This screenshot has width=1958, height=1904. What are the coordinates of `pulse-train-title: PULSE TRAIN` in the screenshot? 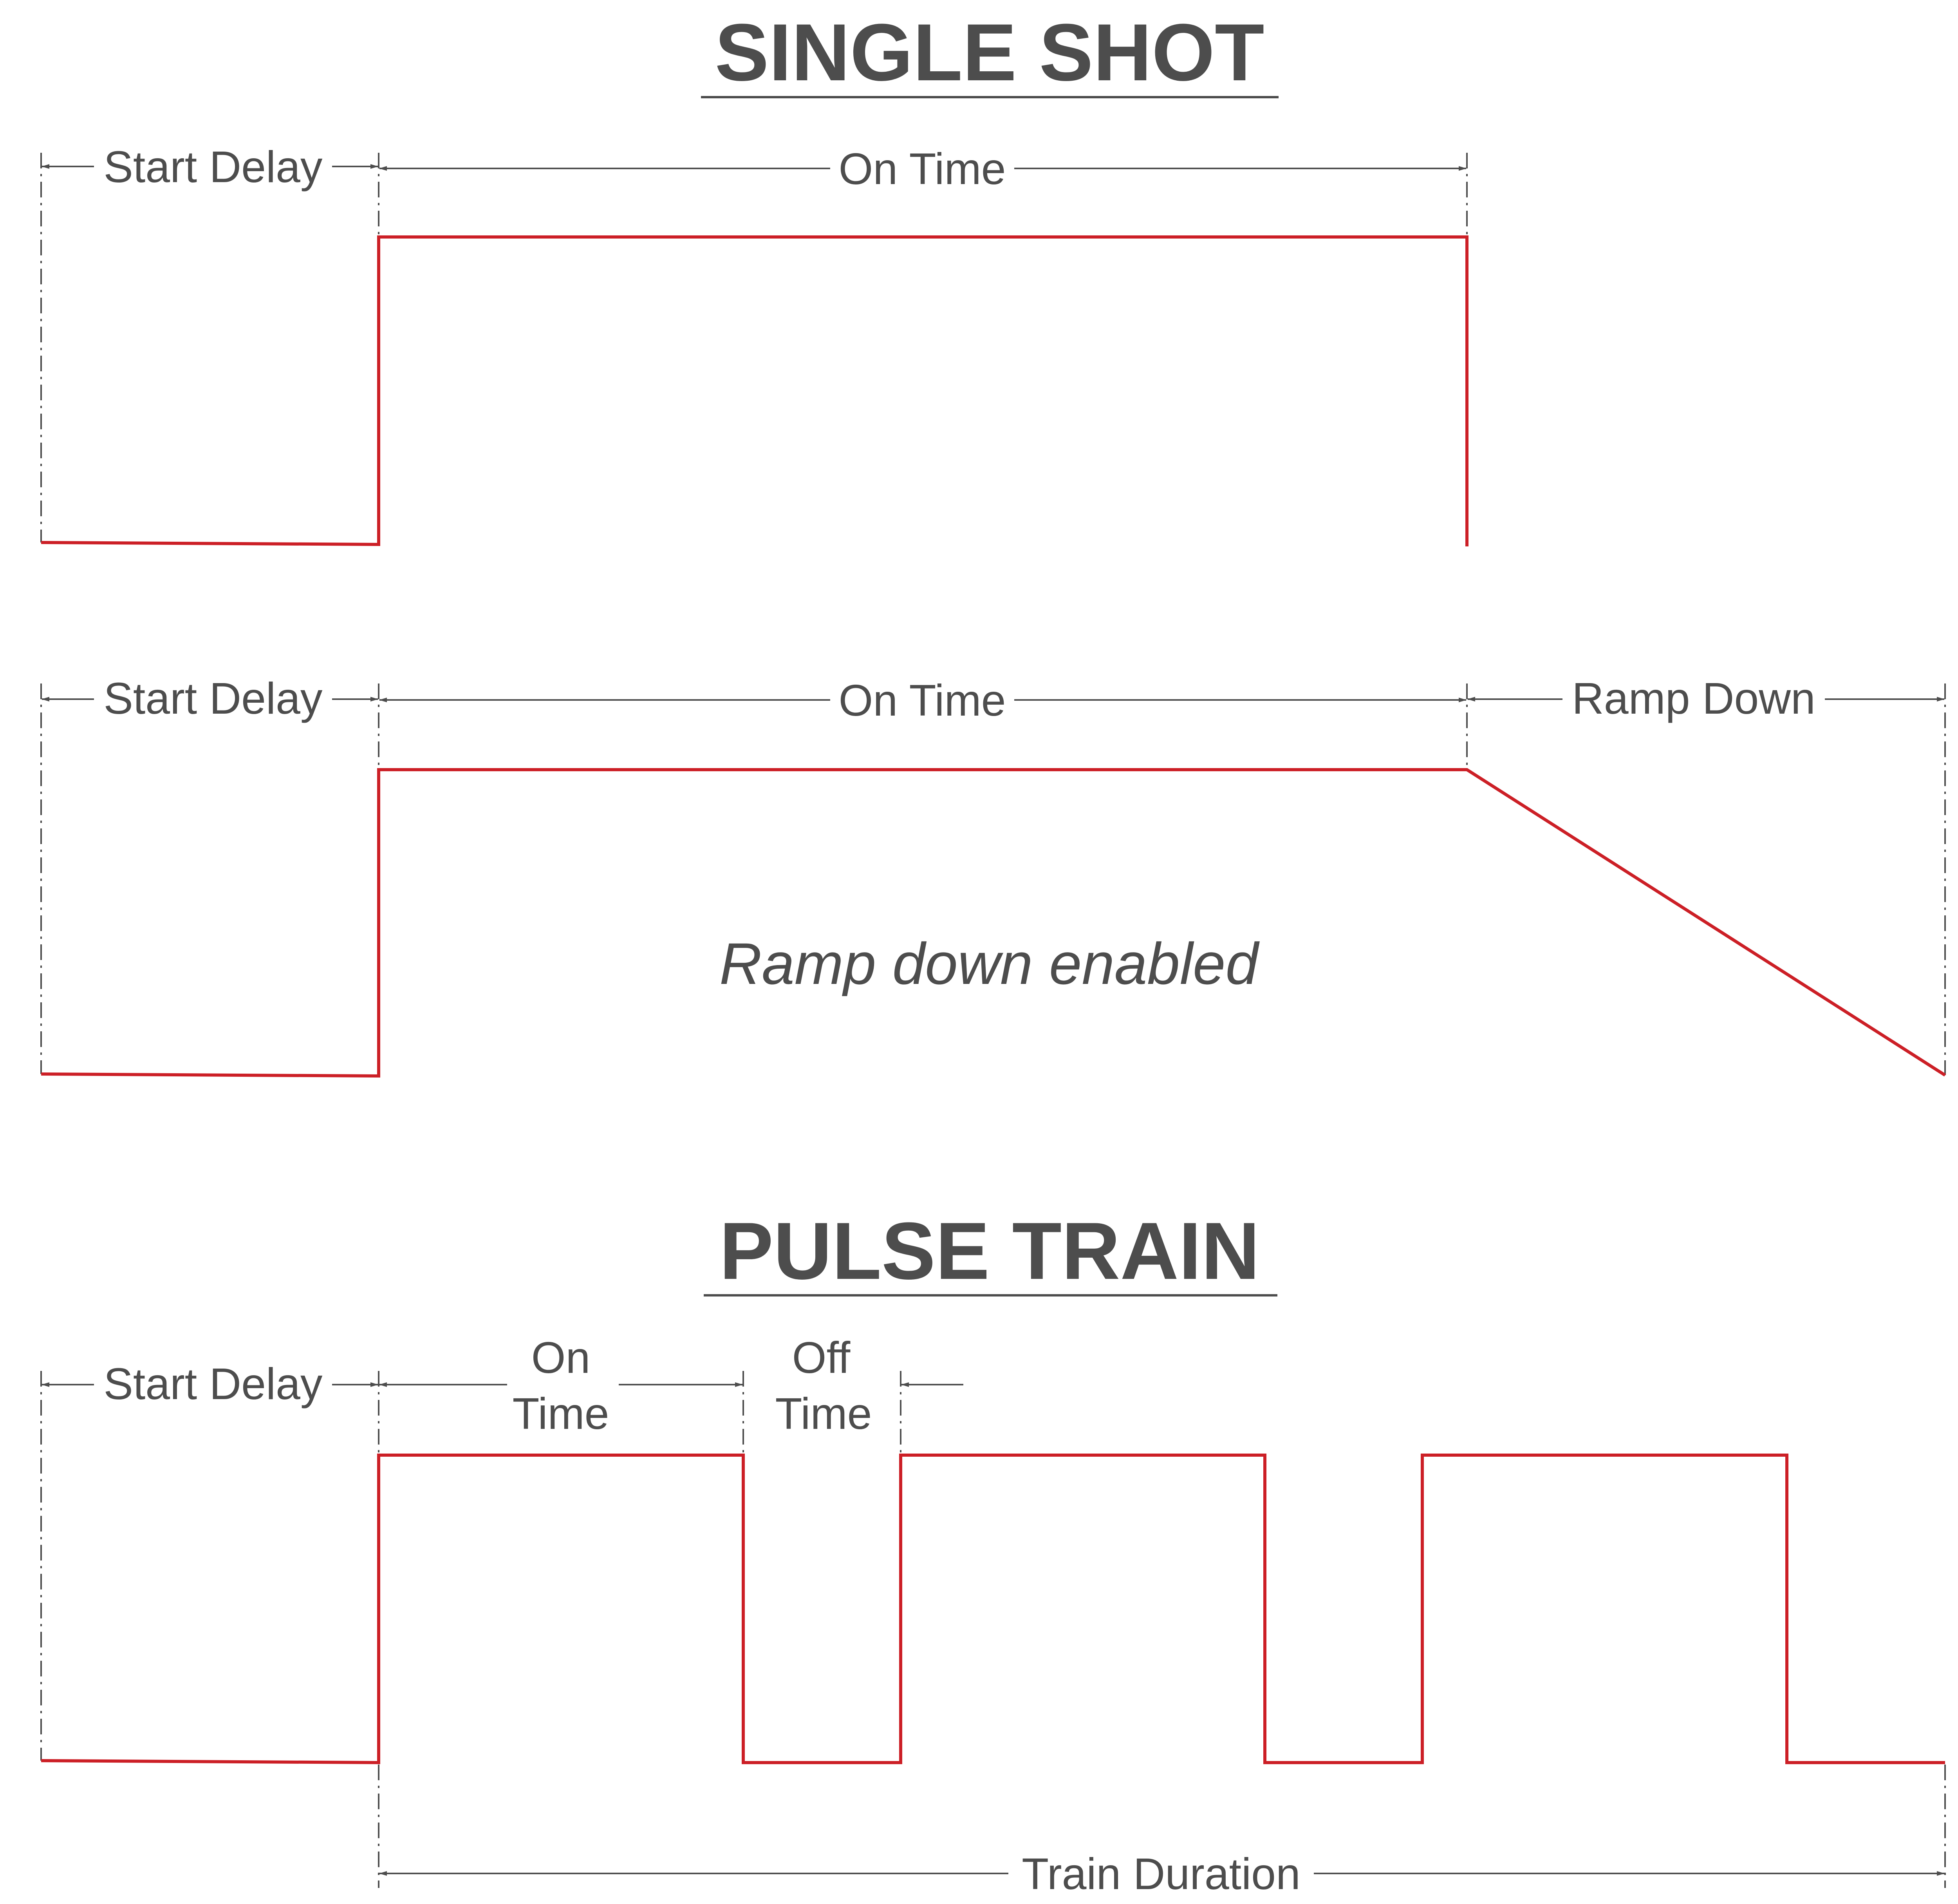 It's located at (989, 1251).